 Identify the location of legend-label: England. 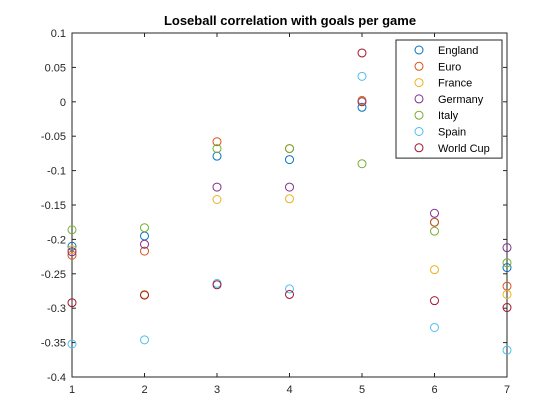
(458, 51).